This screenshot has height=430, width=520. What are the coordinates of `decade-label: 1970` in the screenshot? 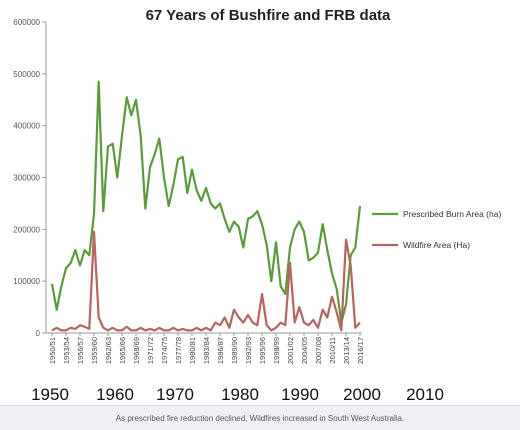 It's located at (175, 394).